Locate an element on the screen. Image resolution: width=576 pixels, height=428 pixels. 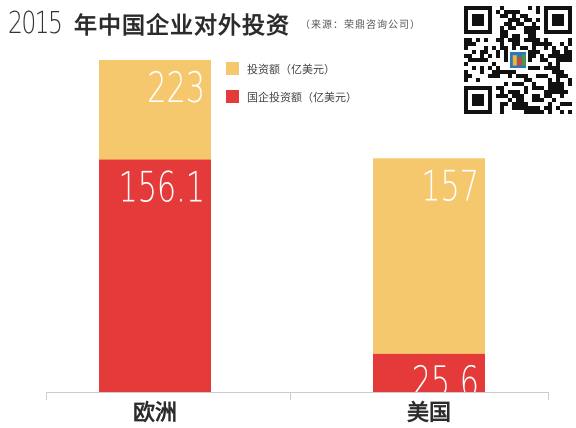
title-main: 年中国企业对外投资 is located at coordinates (182, 26).